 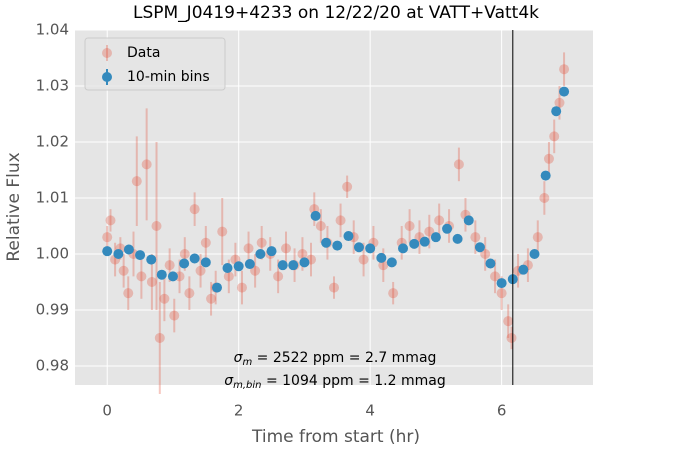 What do you see at coordinates (52, 30) in the screenshot?
I see `y-tick-label: 1.04` at bounding box center [52, 30].